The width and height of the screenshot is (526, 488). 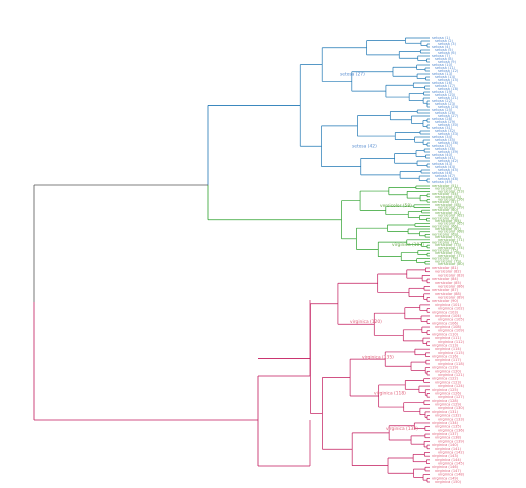 What do you see at coordinates (451, 342) in the screenshot?
I see `leaf-label: virginica (112)` at bounding box center [451, 342].